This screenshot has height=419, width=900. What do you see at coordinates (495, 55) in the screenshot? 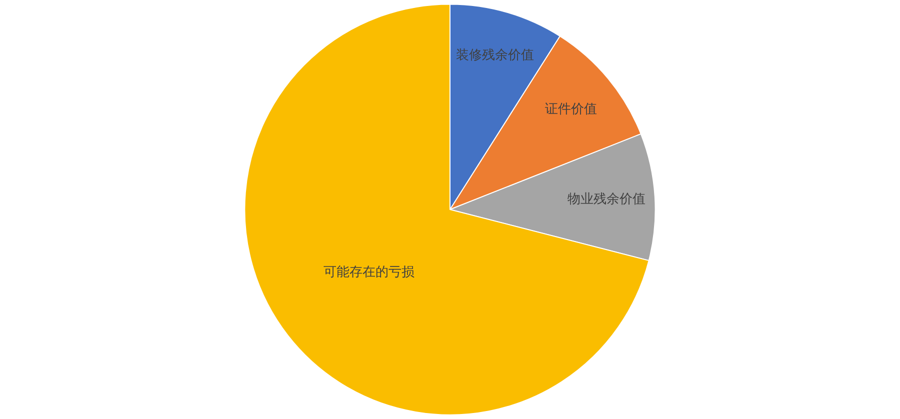
I see `slice-label: 装修残余价值` at bounding box center [495, 55].